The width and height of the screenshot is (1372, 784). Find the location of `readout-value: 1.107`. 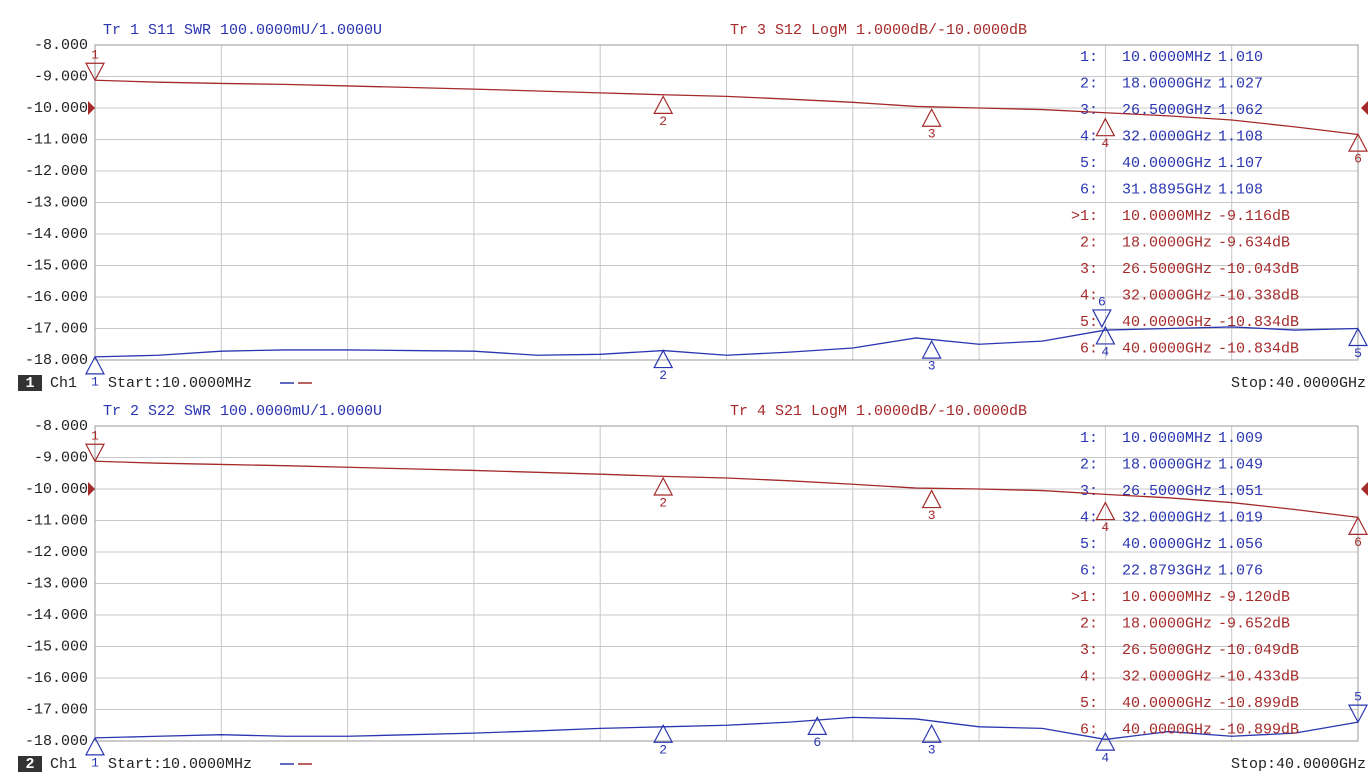

readout-value: 1.107 is located at coordinates (1240, 163).